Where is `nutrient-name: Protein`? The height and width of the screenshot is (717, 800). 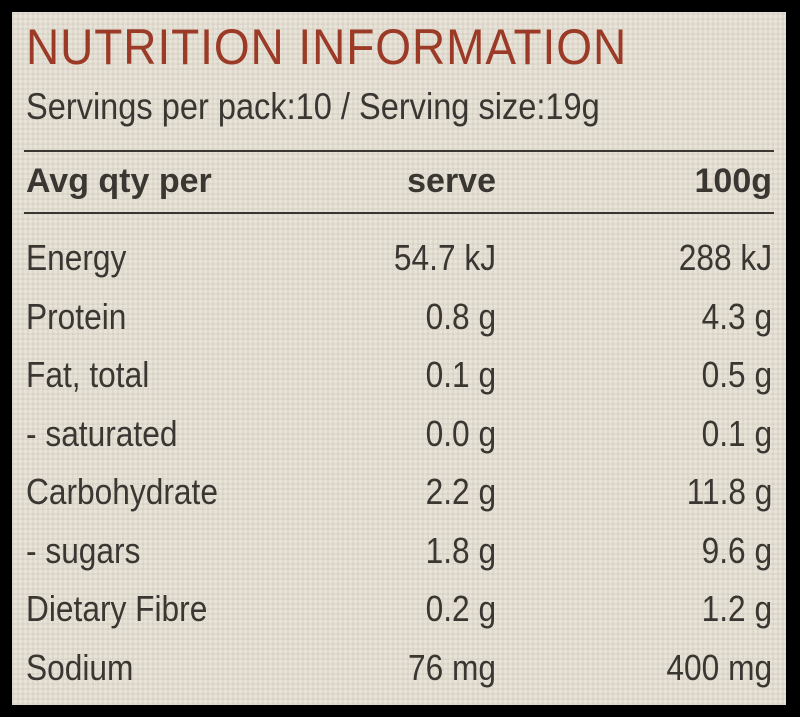 nutrient-name: Protein is located at coordinates (76, 316).